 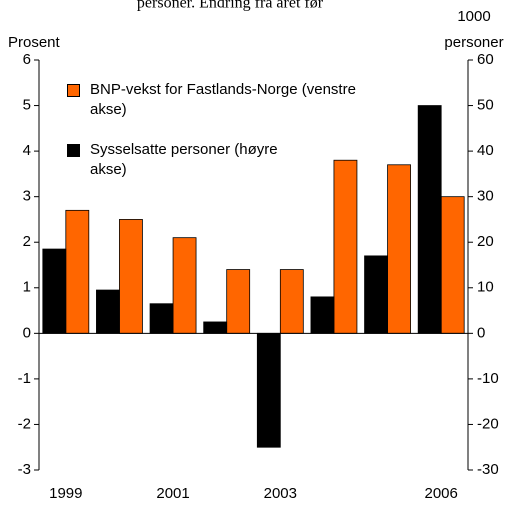 I want to click on chart-title: personer. Endring fra året før, so click(x=230, y=6).